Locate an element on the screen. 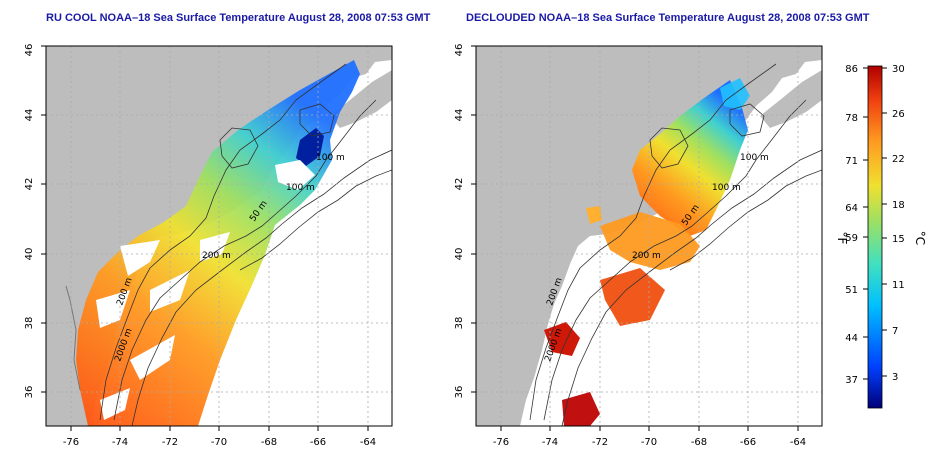  right-y-tick: 46 is located at coordinates (459, 50).